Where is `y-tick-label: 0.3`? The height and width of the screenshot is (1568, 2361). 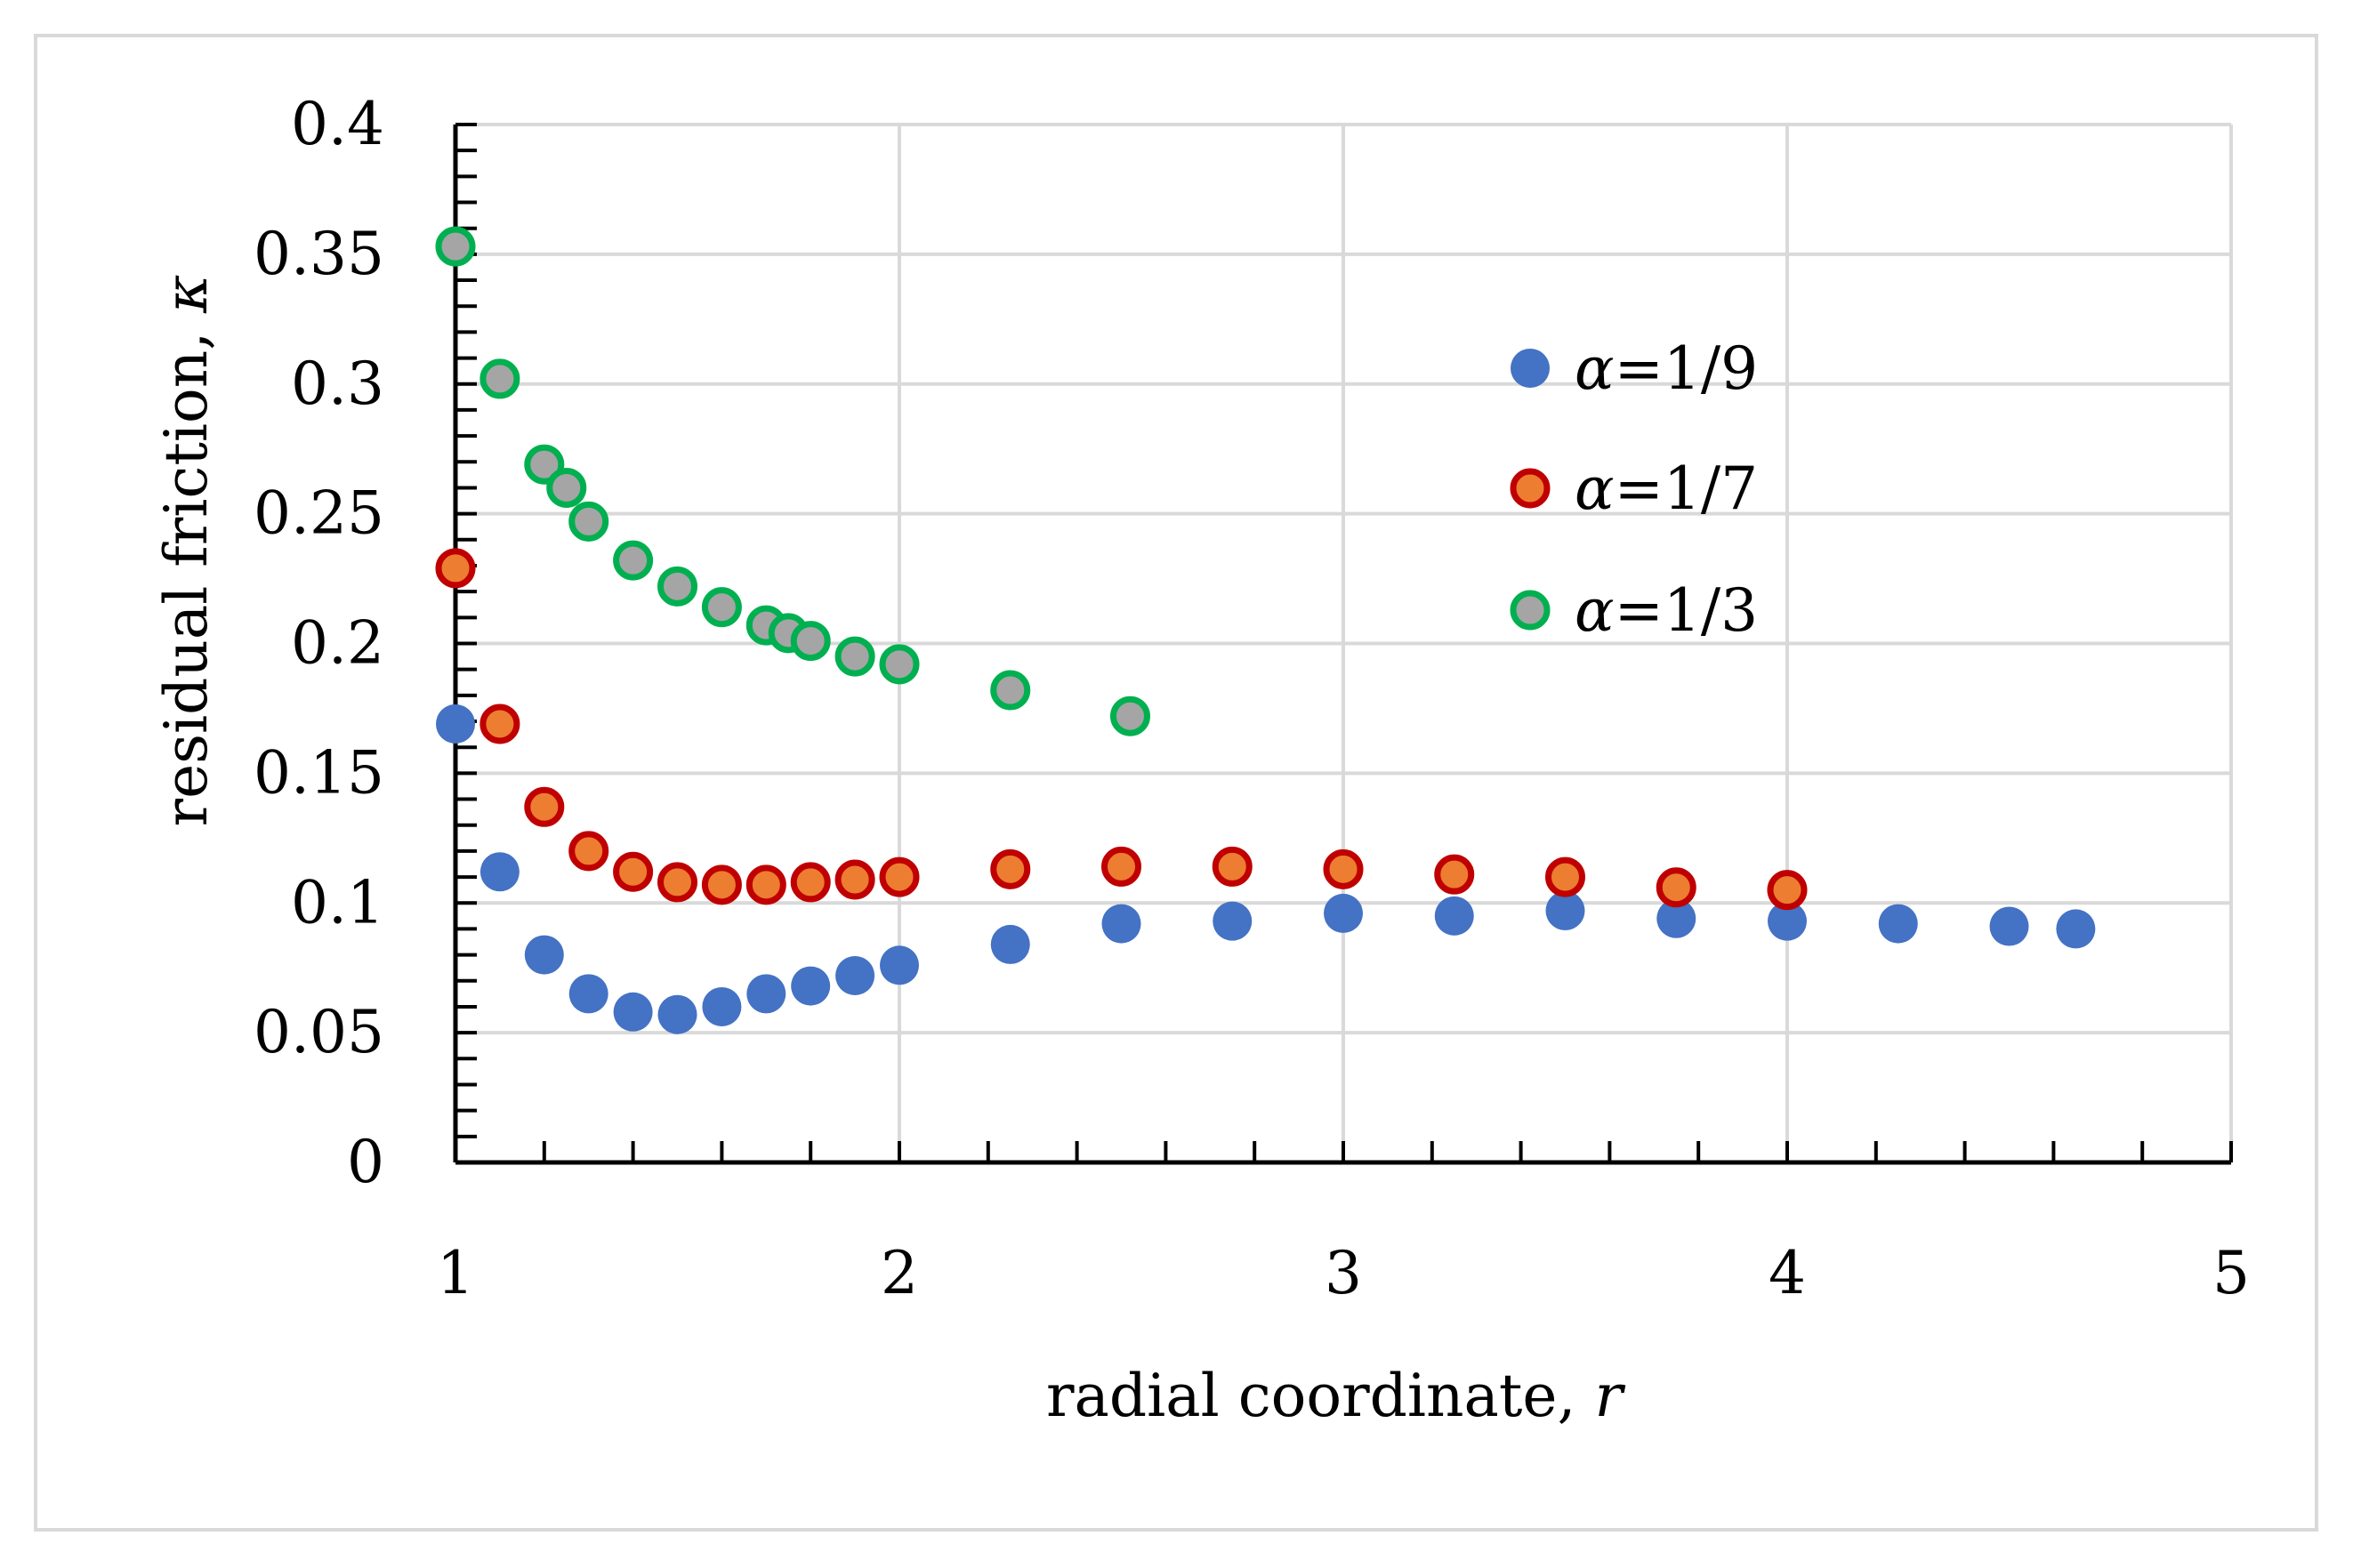
y-tick-label: 0.3 is located at coordinates (337, 384).